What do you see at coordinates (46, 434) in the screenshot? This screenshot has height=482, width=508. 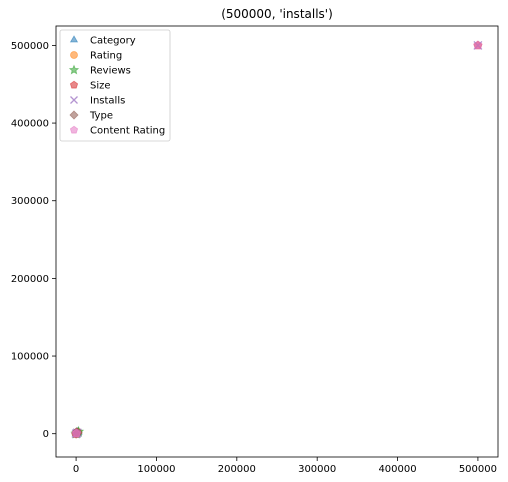 I see `y-tick-label: 0` at bounding box center [46, 434].